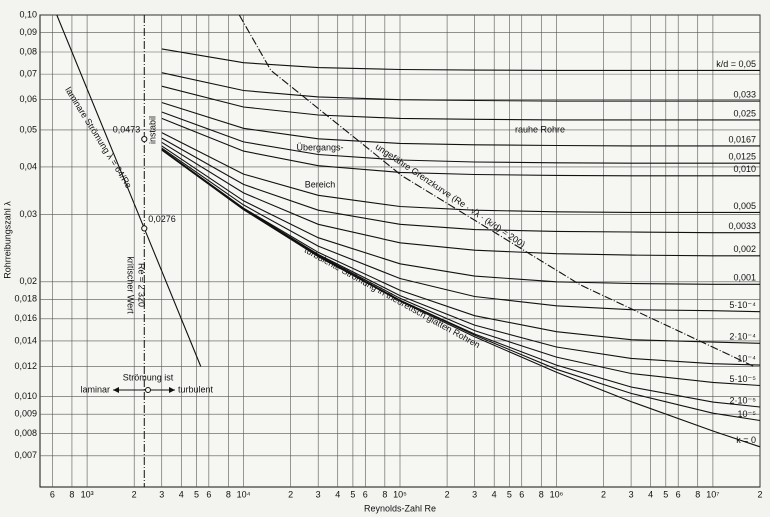 This screenshot has width=770, height=517. I want to click on y-tick-label: 0,009, so click(25, 414).